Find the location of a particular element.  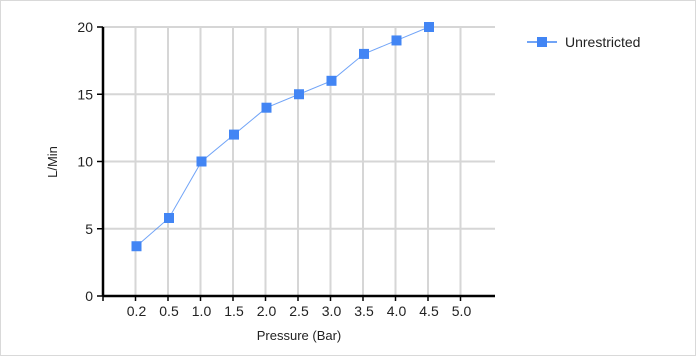

x-tick-label: 4.5 is located at coordinates (429, 311).